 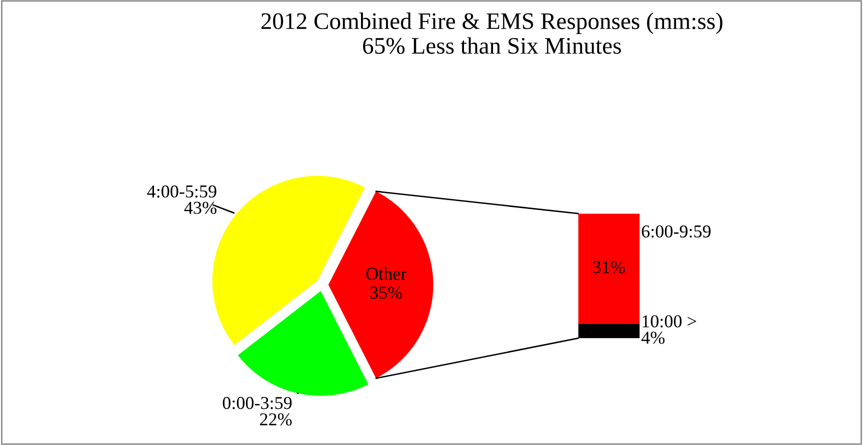 What do you see at coordinates (386, 273) in the screenshot?
I see `slice-label: Other` at bounding box center [386, 273].